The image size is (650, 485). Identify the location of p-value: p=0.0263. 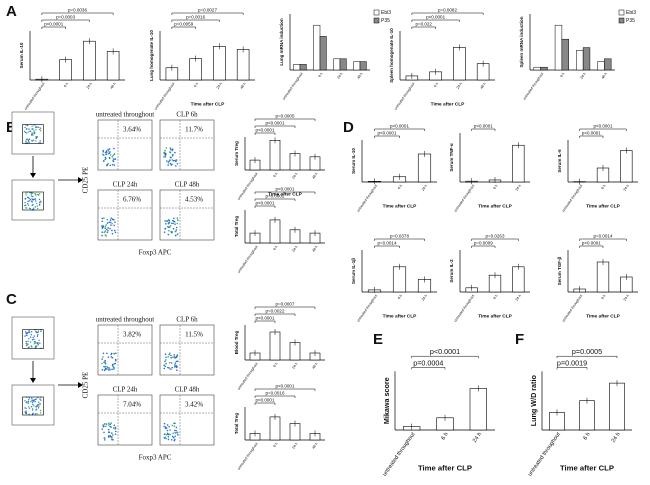
(495, 236).